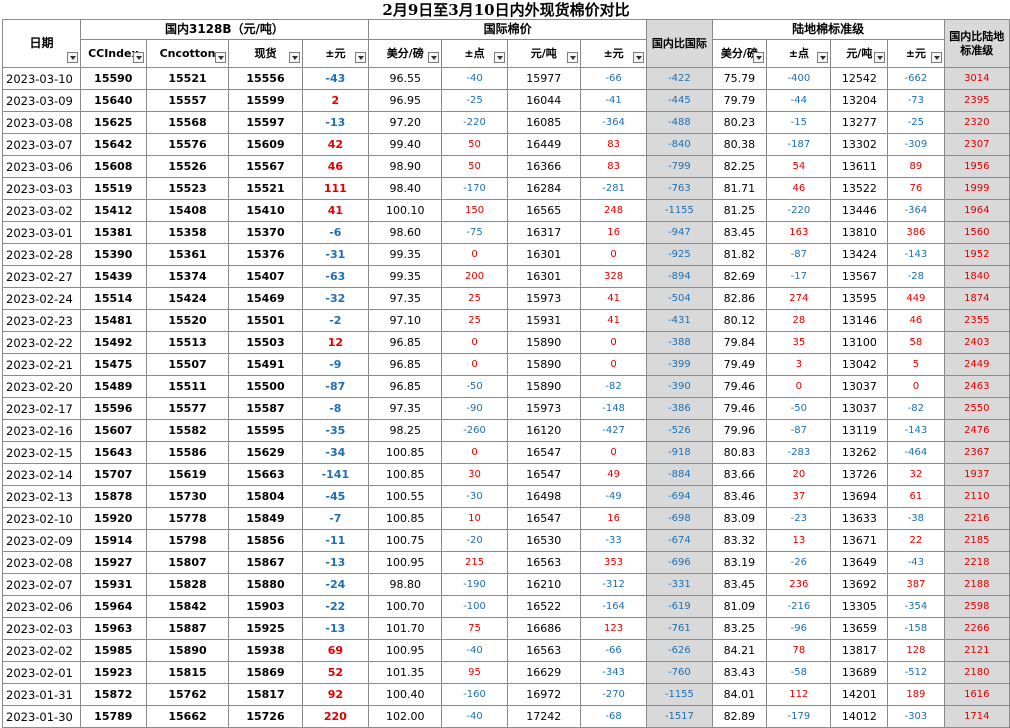 Image resolution: width=1010 pixels, height=728 pixels. I want to click on cell-cncotton: 15513, so click(187, 342).